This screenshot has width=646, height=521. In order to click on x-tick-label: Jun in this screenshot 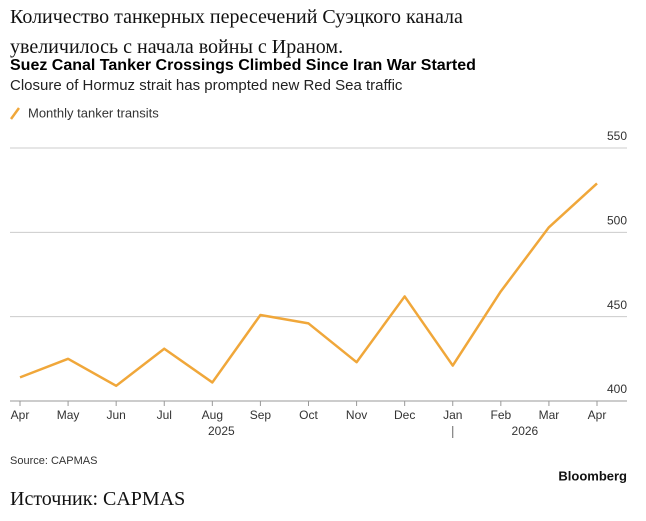, I will do `click(115, 415)`.